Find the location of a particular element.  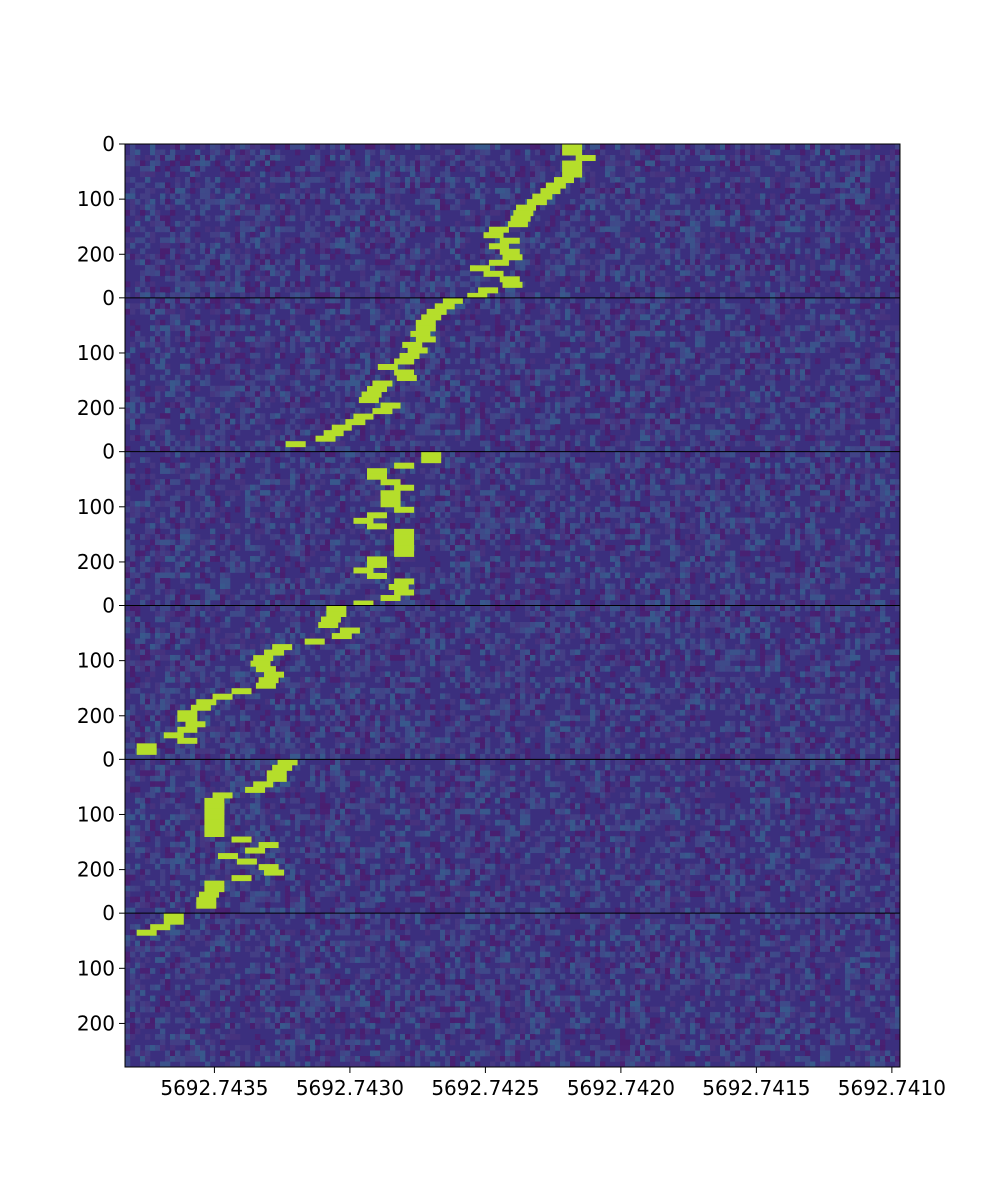

x-tick-label: 5692.7415 is located at coordinates (756, 1088).